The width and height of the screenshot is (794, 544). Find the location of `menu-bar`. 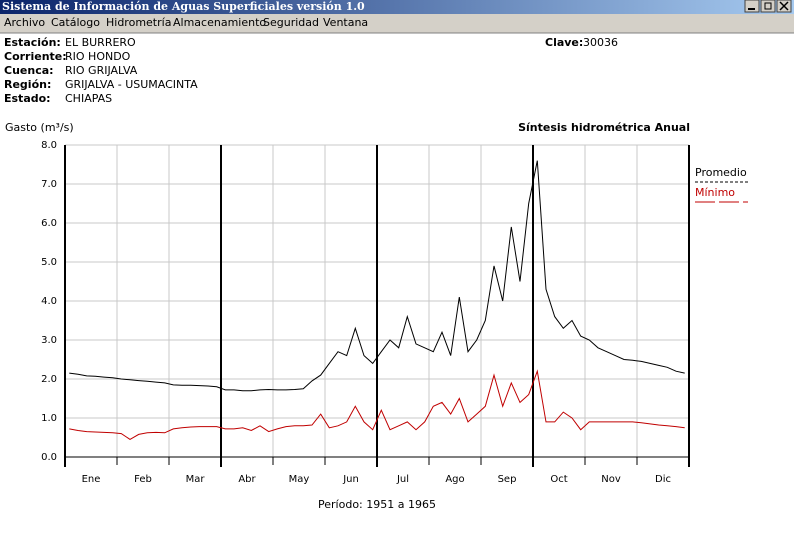

menu-bar is located at coordinates (397, 23).